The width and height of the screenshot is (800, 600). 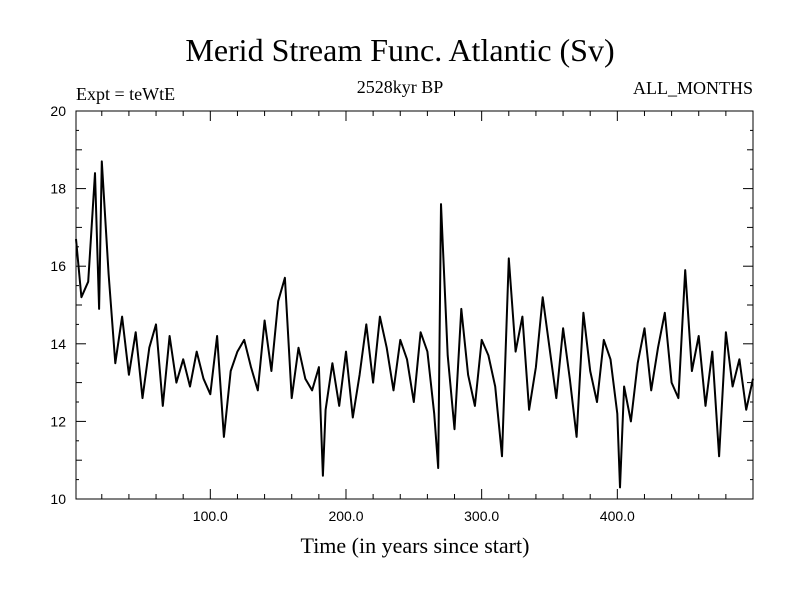 What do you see at coordinates (693, 88) in the screenshot?
I see `months-label: ALL_MONTHS` at bounding box center [693, 88].